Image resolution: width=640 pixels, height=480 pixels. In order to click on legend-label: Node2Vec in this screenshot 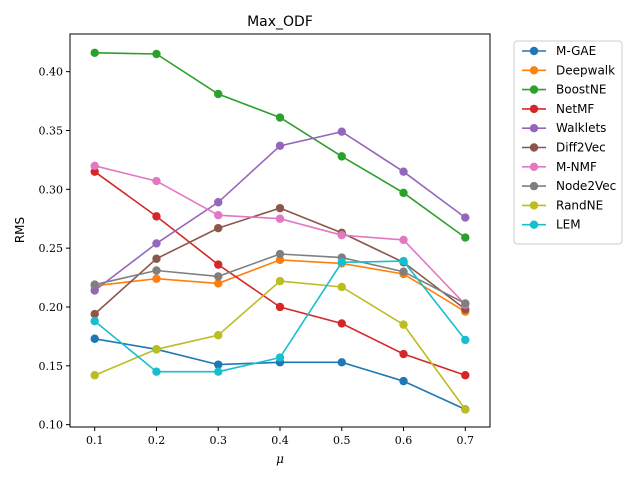, I will do `click(586, 186)`.